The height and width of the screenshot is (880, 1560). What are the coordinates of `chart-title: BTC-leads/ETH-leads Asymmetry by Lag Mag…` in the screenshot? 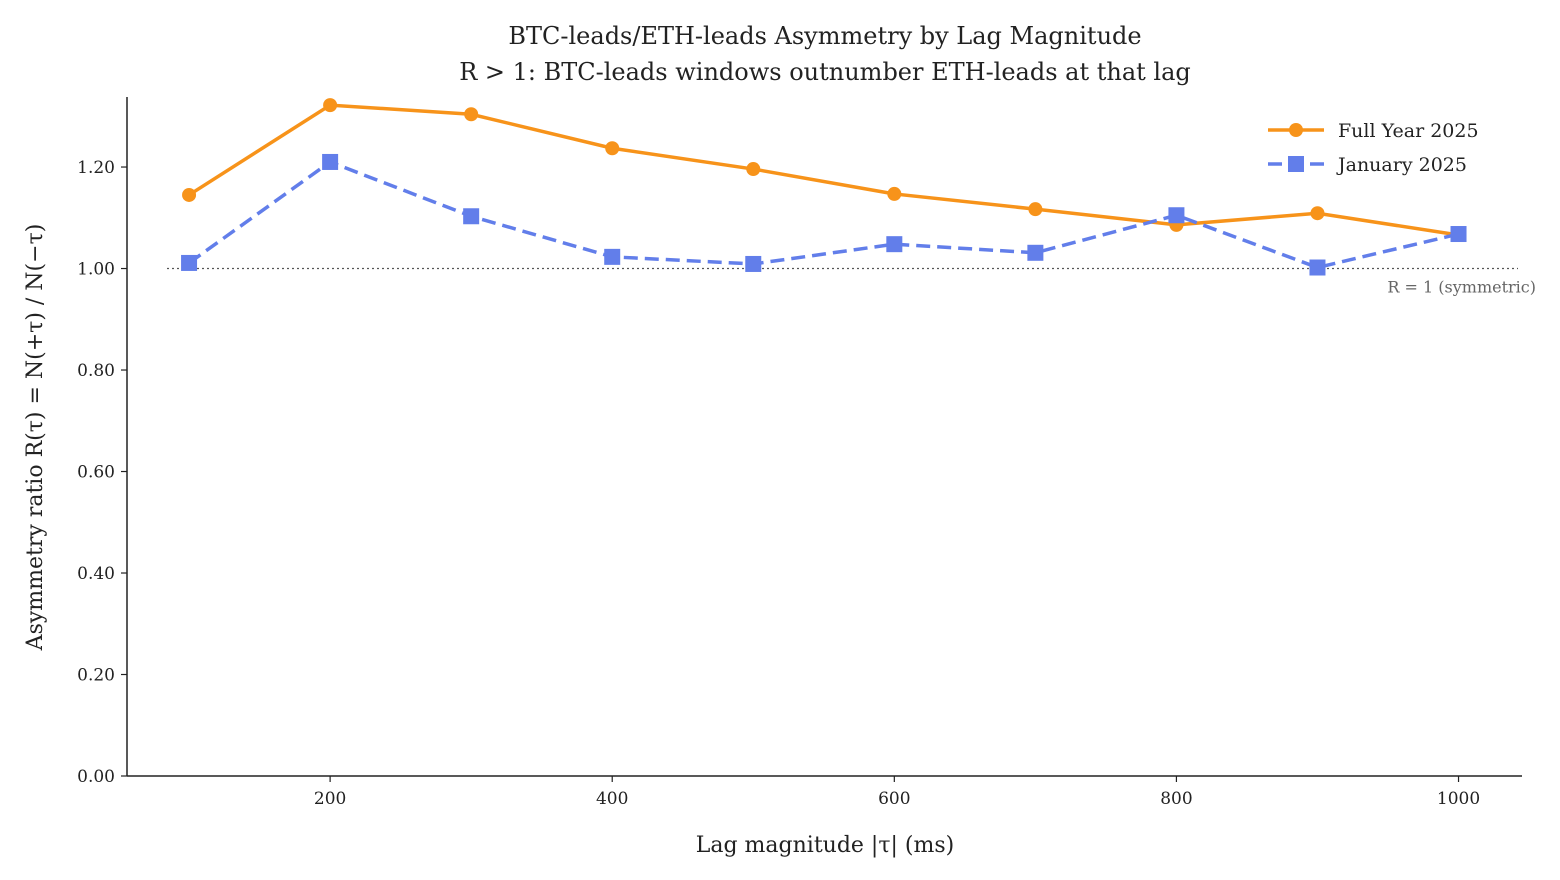 It's located at (824, 36).